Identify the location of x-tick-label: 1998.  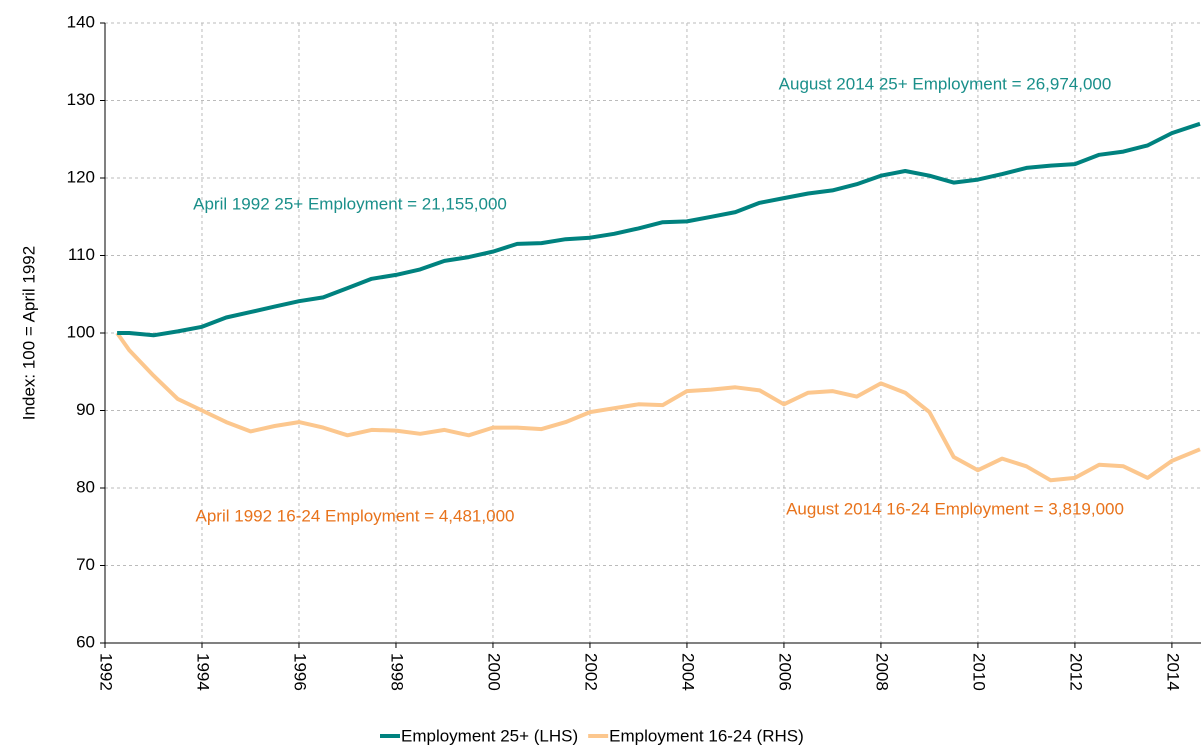
(396, 672).